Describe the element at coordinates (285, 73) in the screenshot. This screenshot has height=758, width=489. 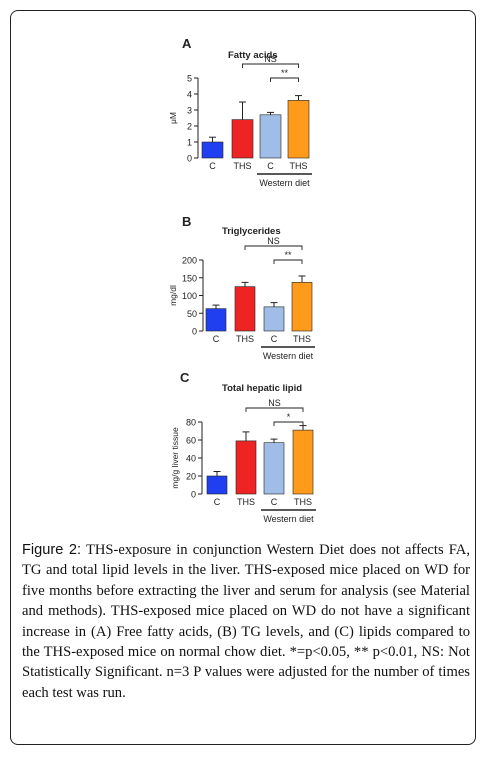
I see `panel-a-significance-label: **` at that location.